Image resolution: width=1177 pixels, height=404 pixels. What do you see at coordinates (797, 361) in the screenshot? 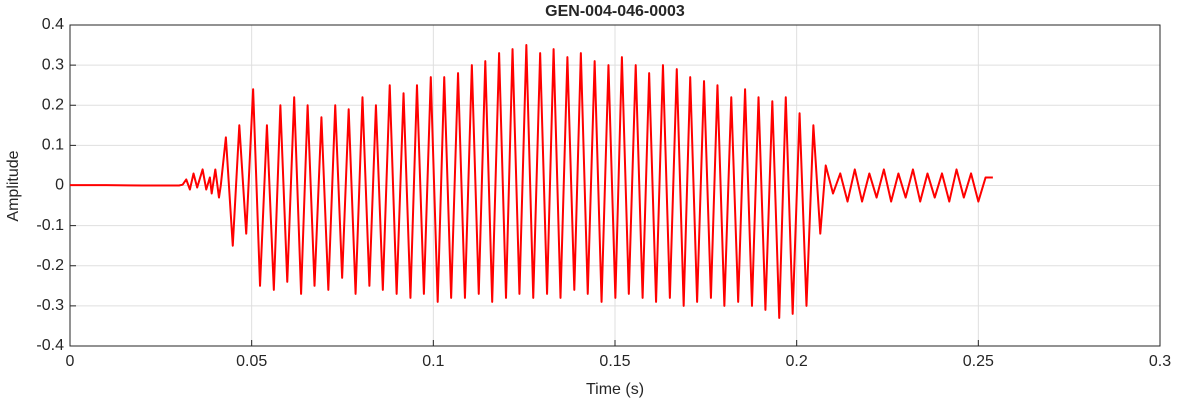
I see `x-tick-label: 0.2` at bounding box center [797, 361].